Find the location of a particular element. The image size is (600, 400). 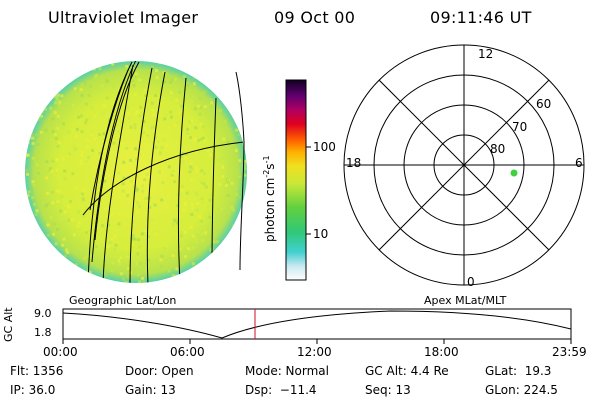

altitude-plot is located at coordinates (317, 326).